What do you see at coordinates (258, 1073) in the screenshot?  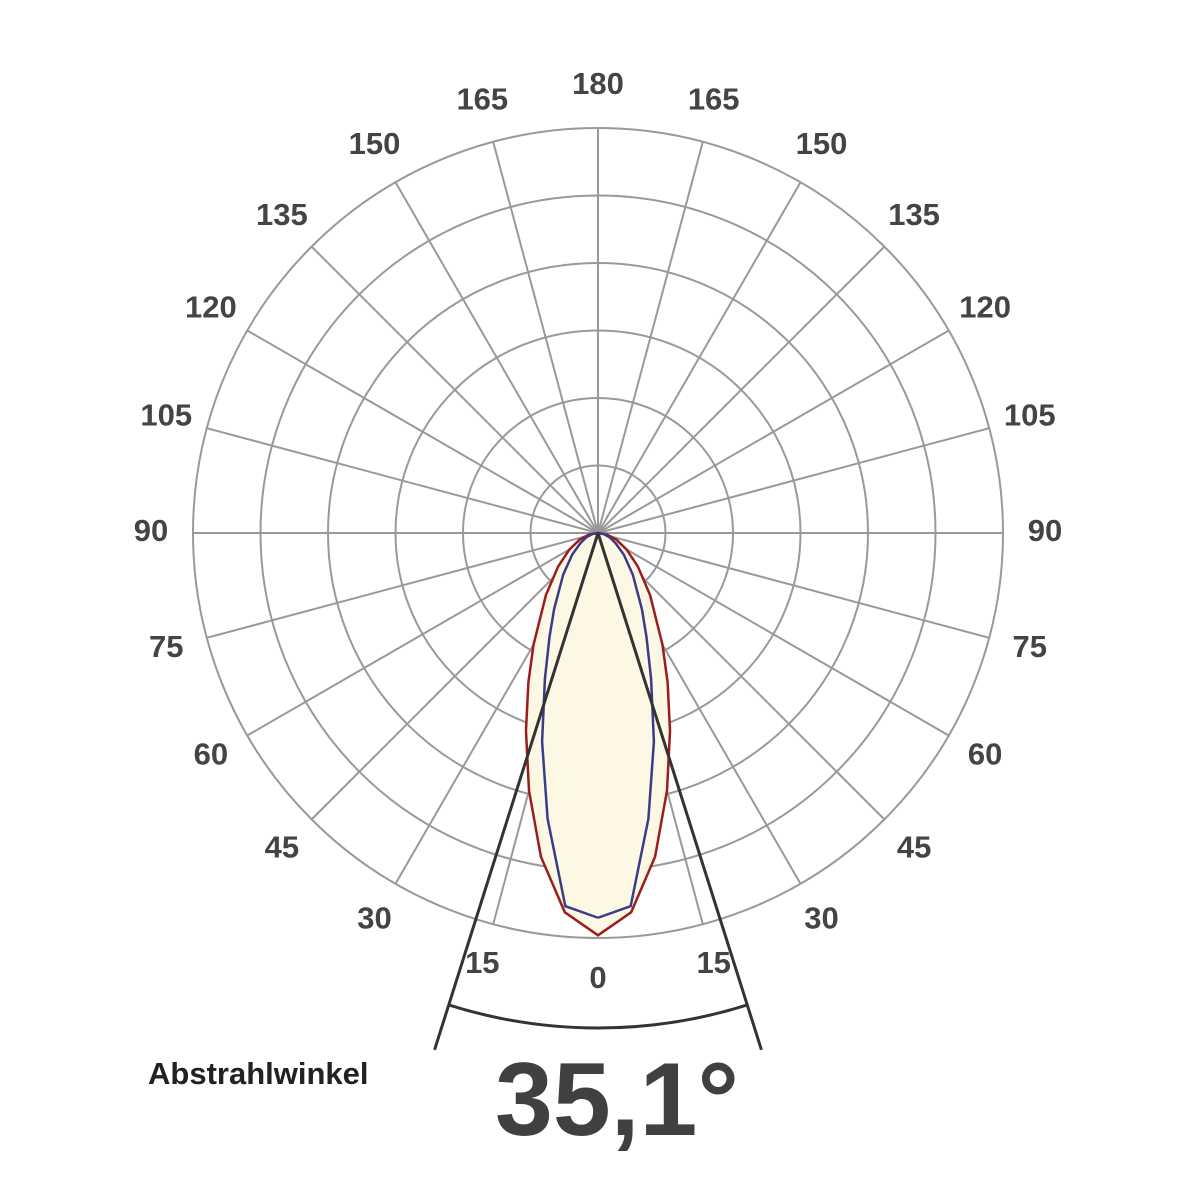 I see `beam-label: Abstrahlwinkel` at bounding box center [258, 1073].